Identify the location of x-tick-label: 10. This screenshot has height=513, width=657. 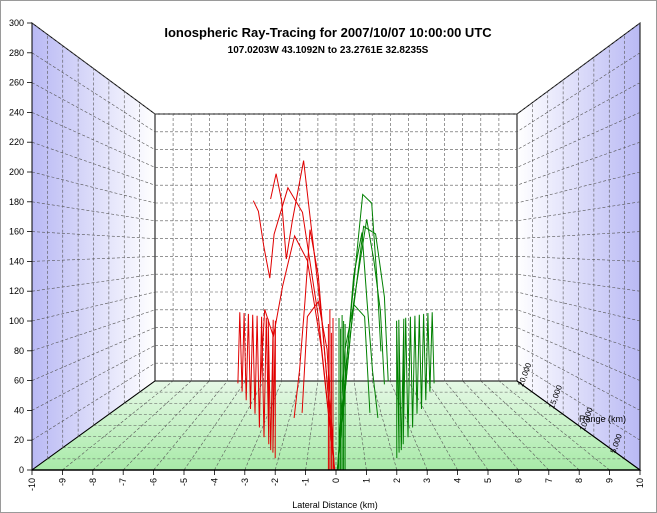
(640, 483).